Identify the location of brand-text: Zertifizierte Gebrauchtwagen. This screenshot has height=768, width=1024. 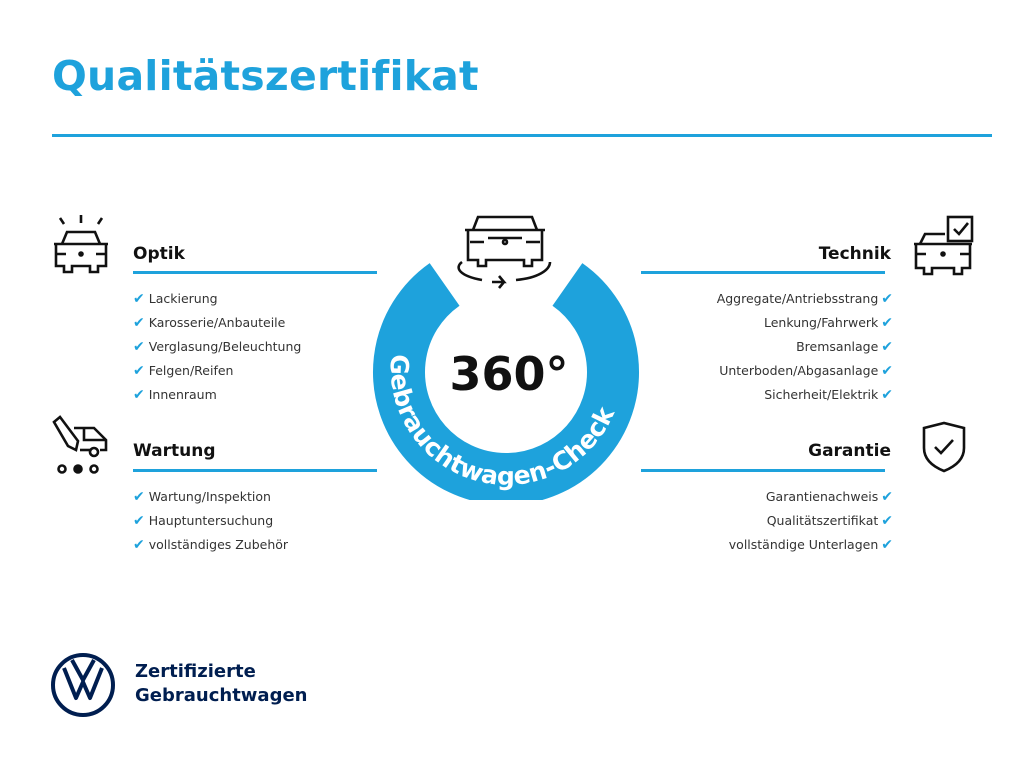
(221, 684).